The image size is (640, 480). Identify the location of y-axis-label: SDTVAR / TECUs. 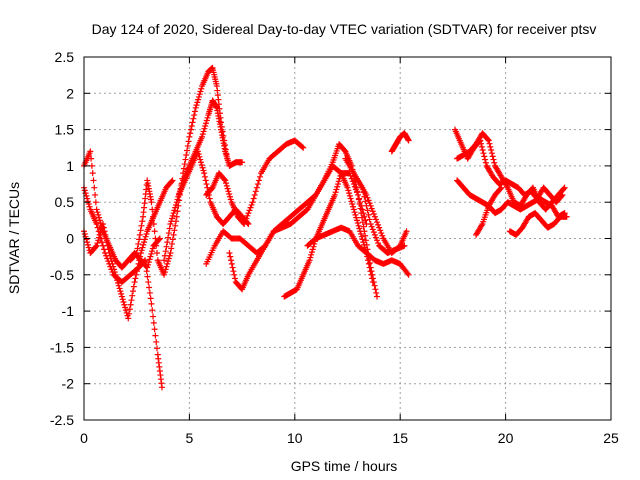
(14, 238).